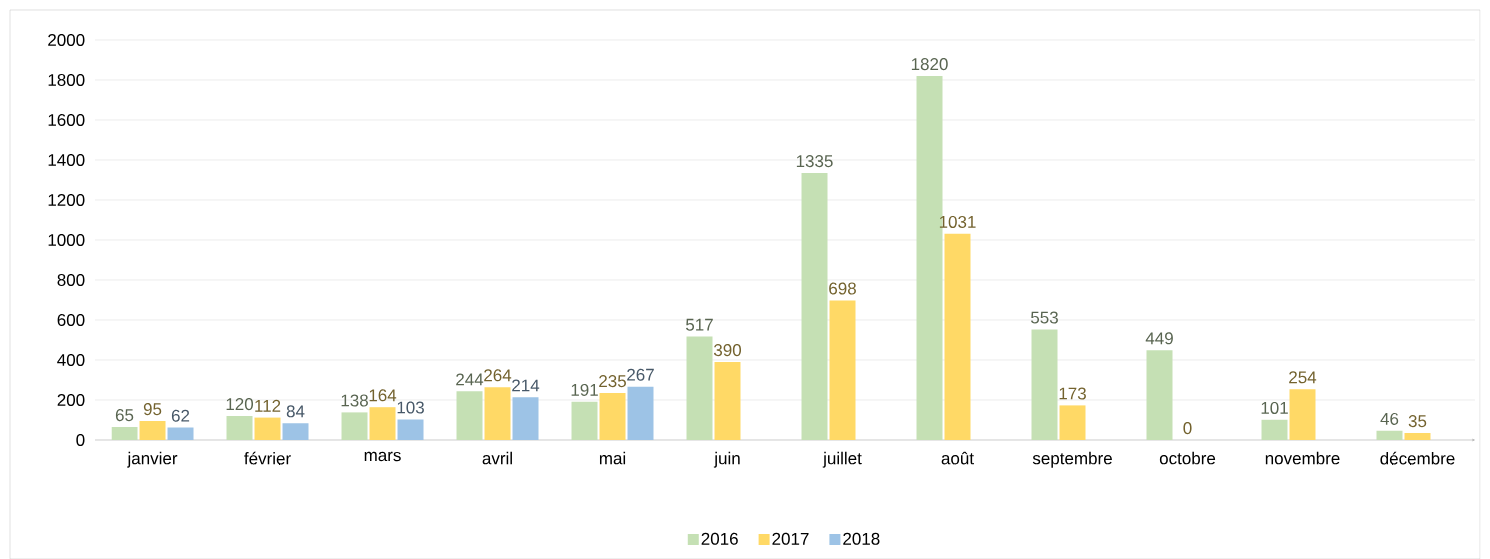 This screenshot has height=559, width=1490. Describe the element at coordinates (929, 64) in the screenshot. I see `data-label: 1820` at that location.